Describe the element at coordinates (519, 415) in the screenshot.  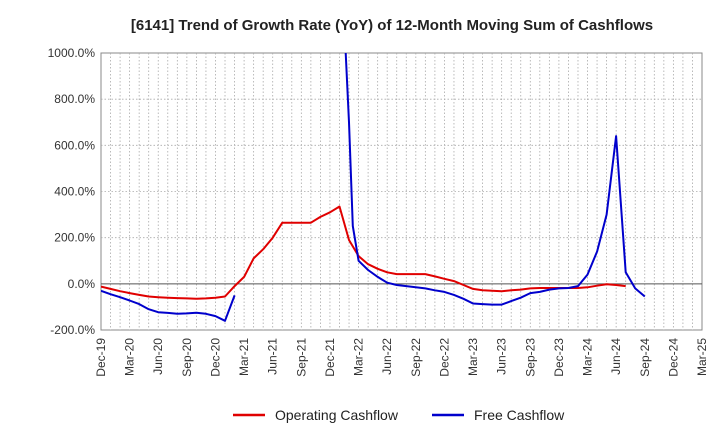
I see `legend-label-free: Free Cashflow` at that location.